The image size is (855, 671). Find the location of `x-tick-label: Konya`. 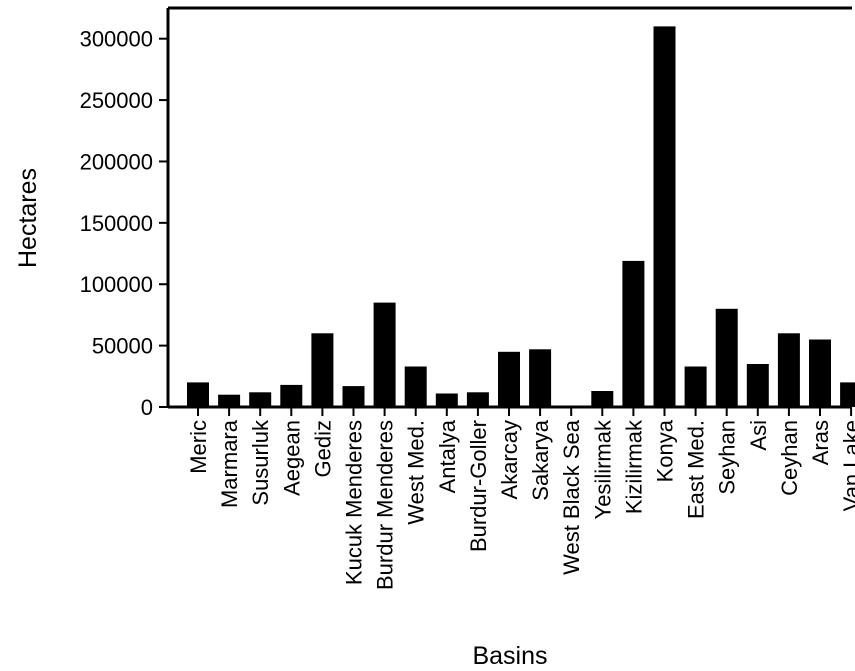

x-tick-label: Konya is located at coordinates (665, 450).